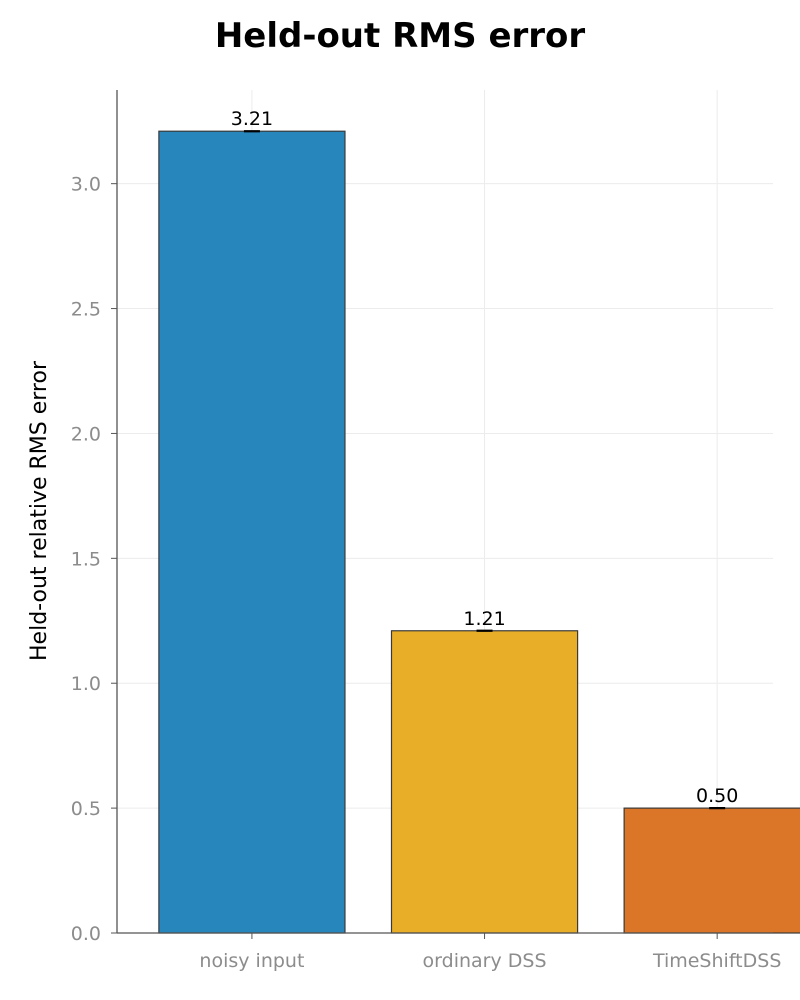 Image resolution: width=800 pixels, height=1000 pixels. Describe the element at coordinates (86, 809) in the screenshot. I see `y-tick-label: 0.5` at that location.